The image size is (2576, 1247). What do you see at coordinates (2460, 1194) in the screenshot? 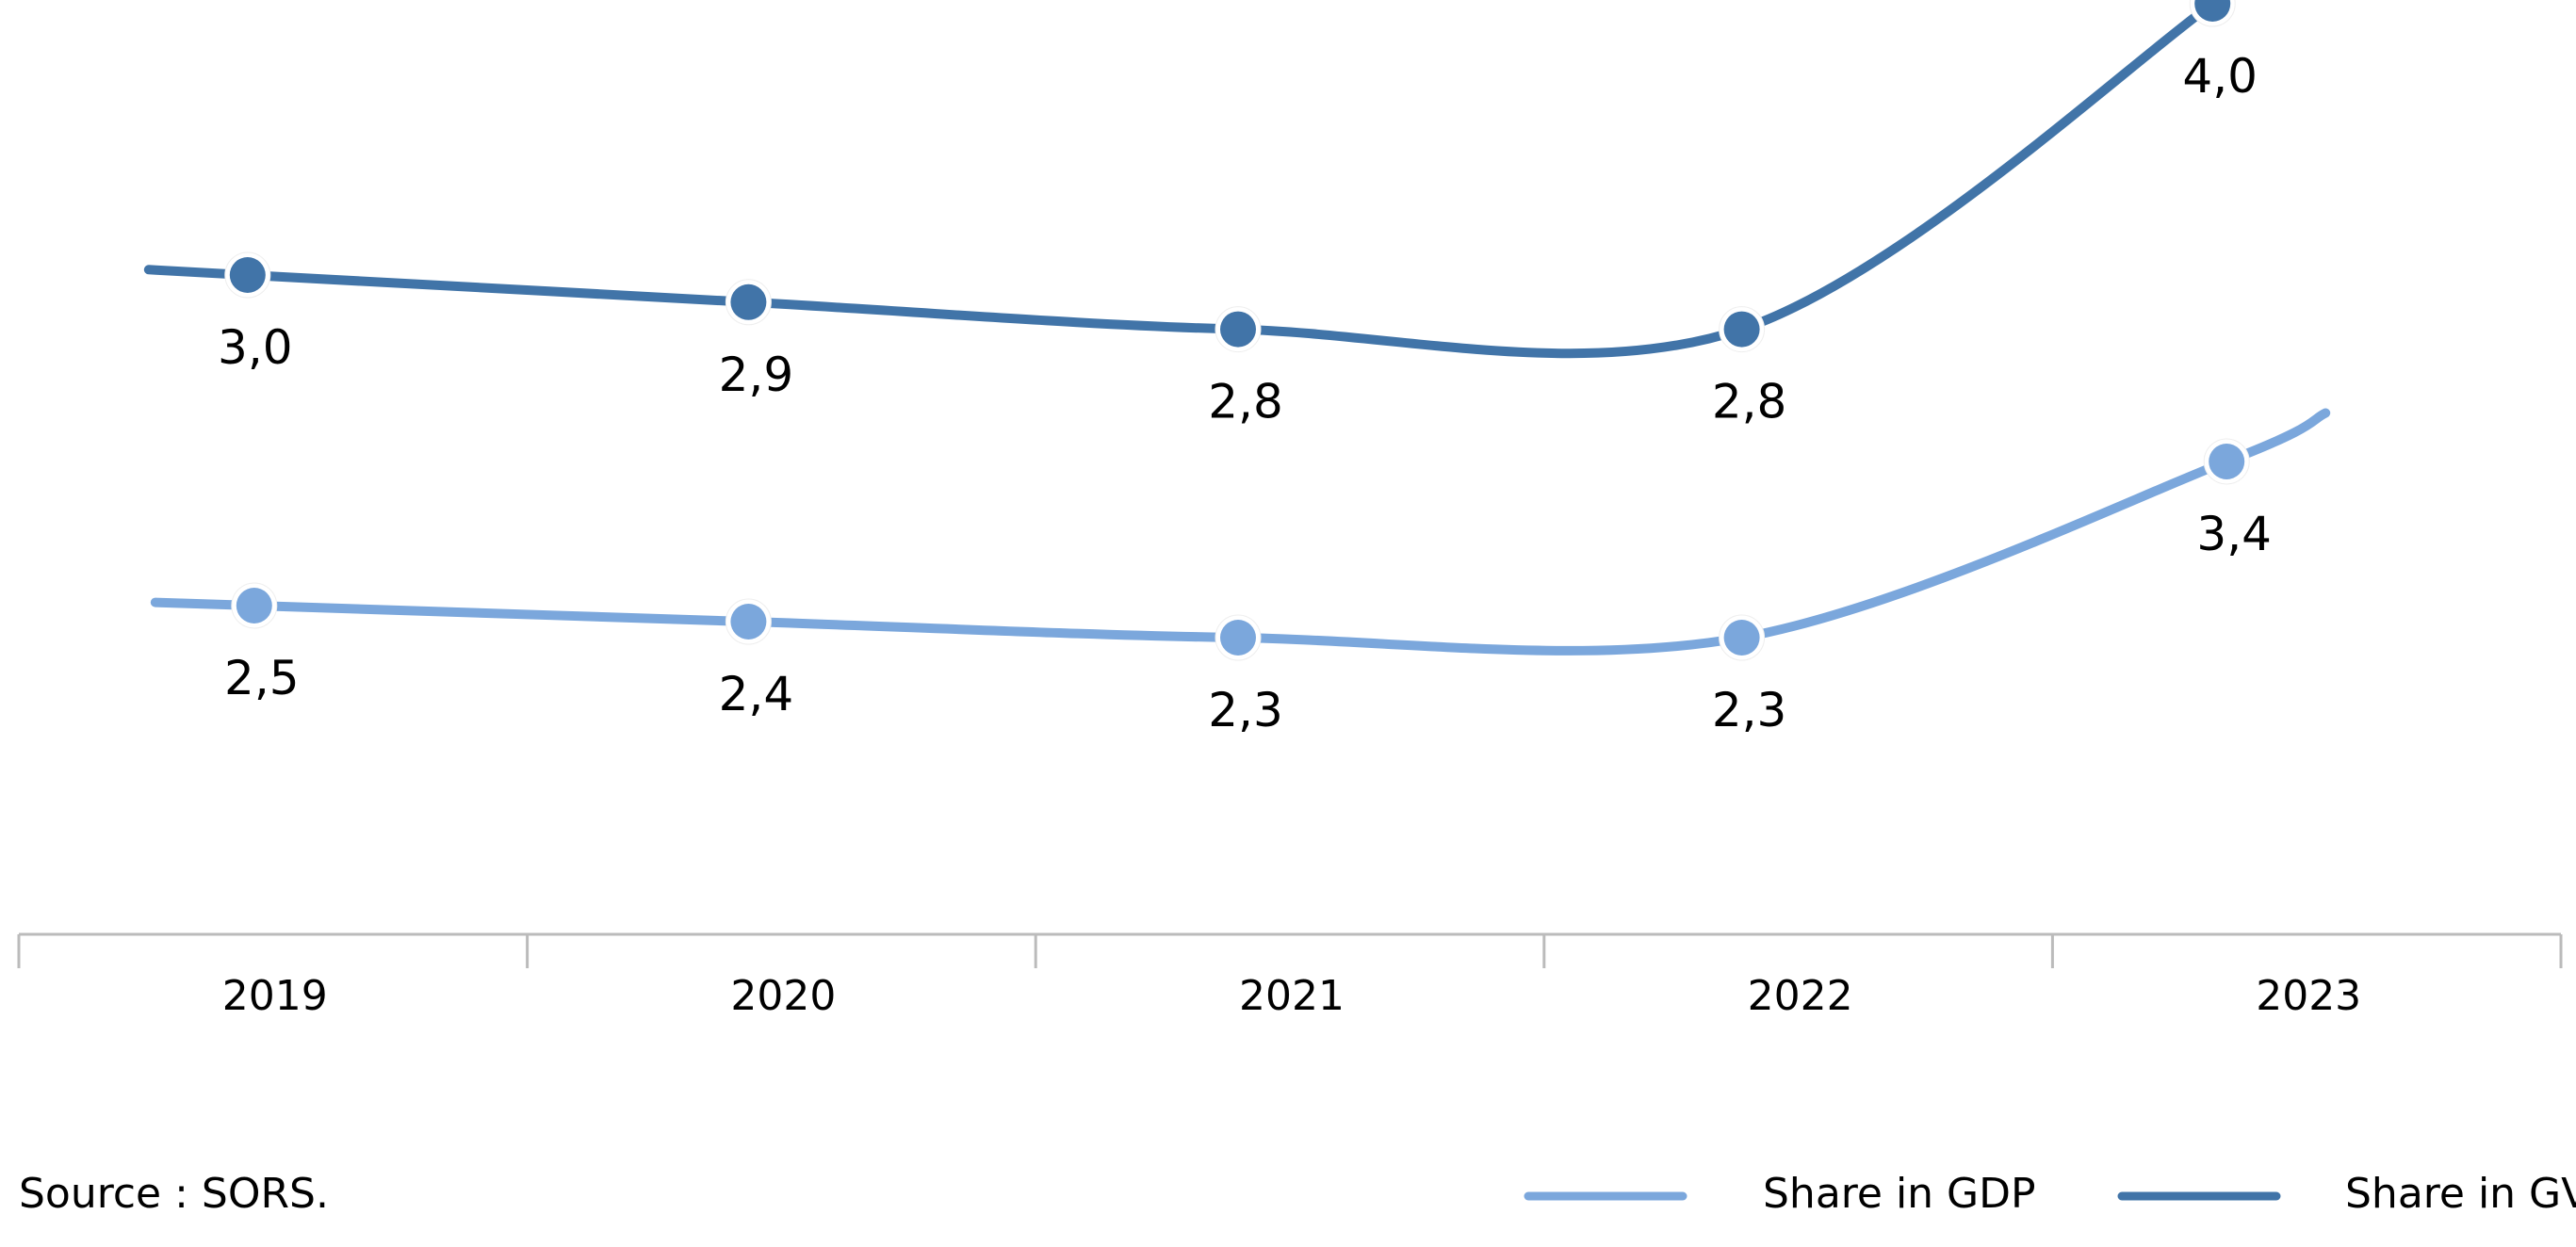
I see `legend-label: Share in GVA` at bounding box center [2460, 1194].